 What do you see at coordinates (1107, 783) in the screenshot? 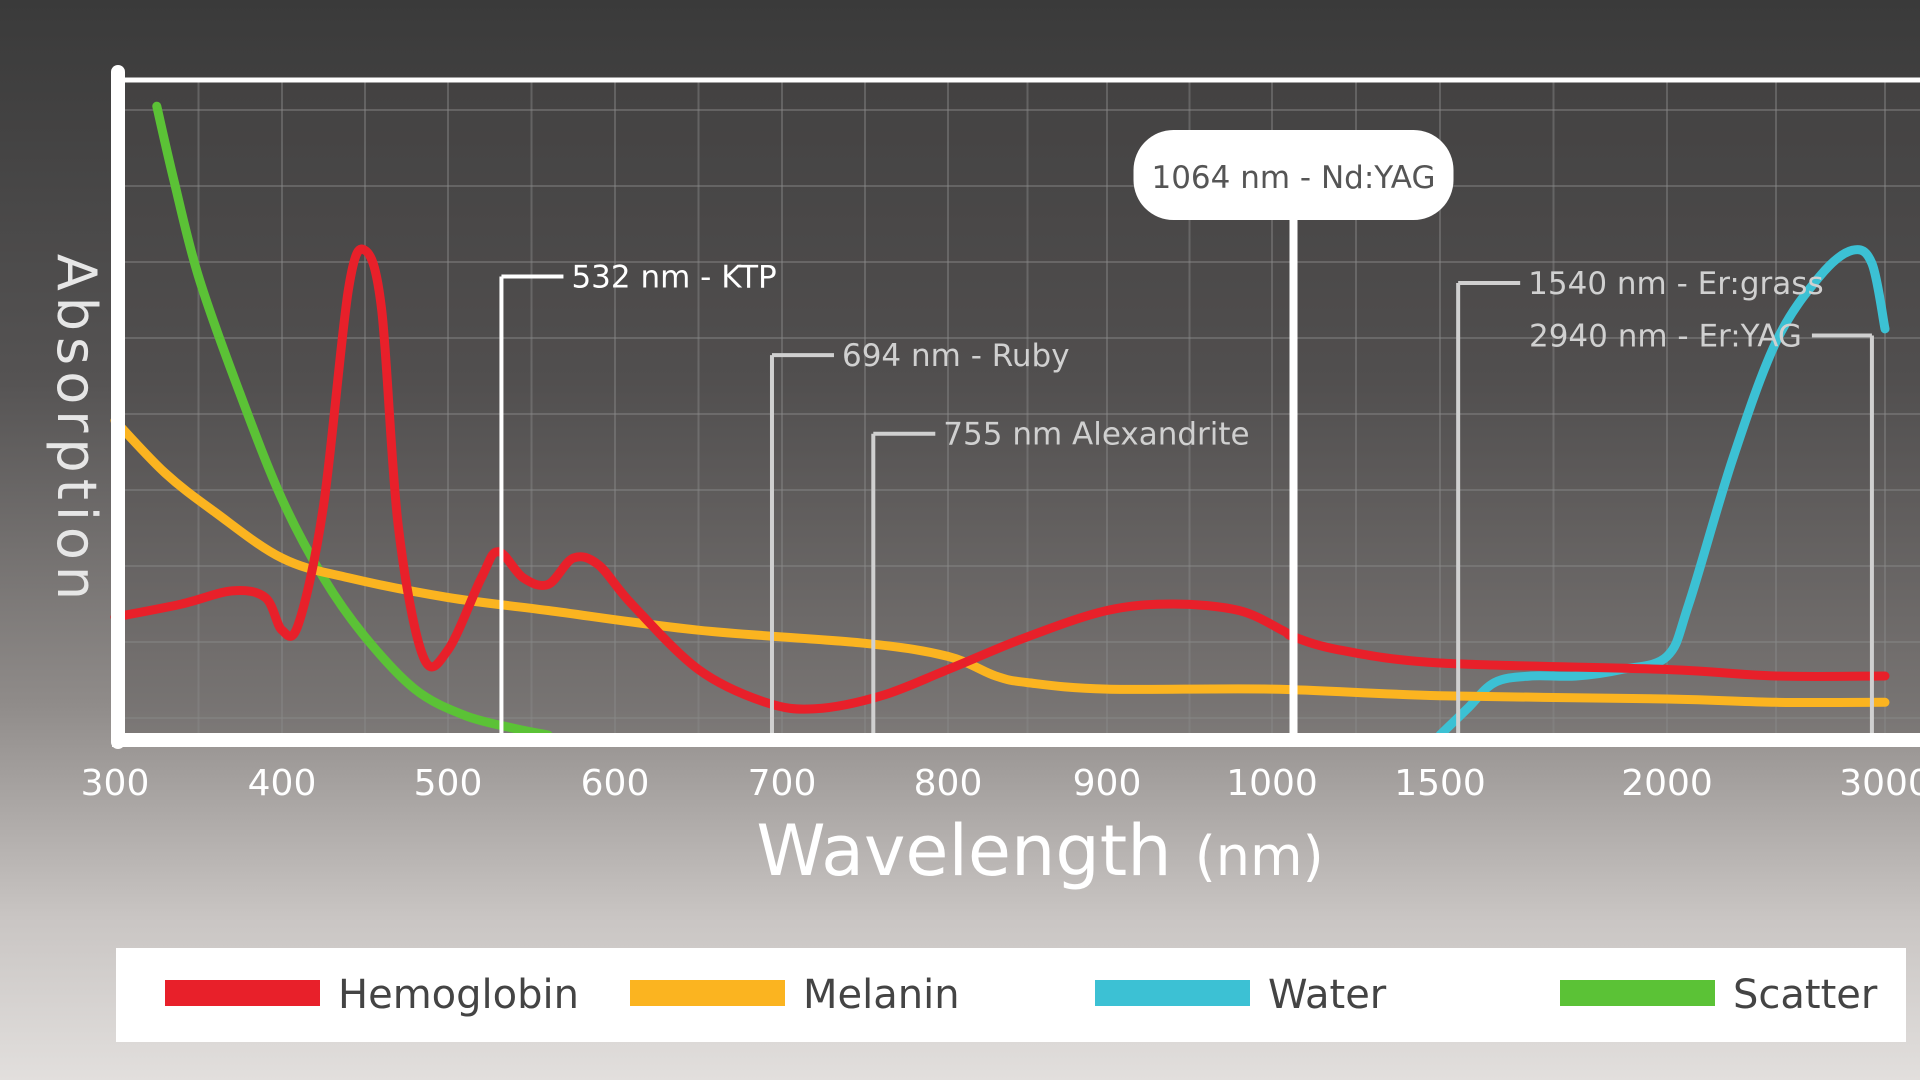
I see `x-tick-label: 900` at bounding box center [1107, 783].